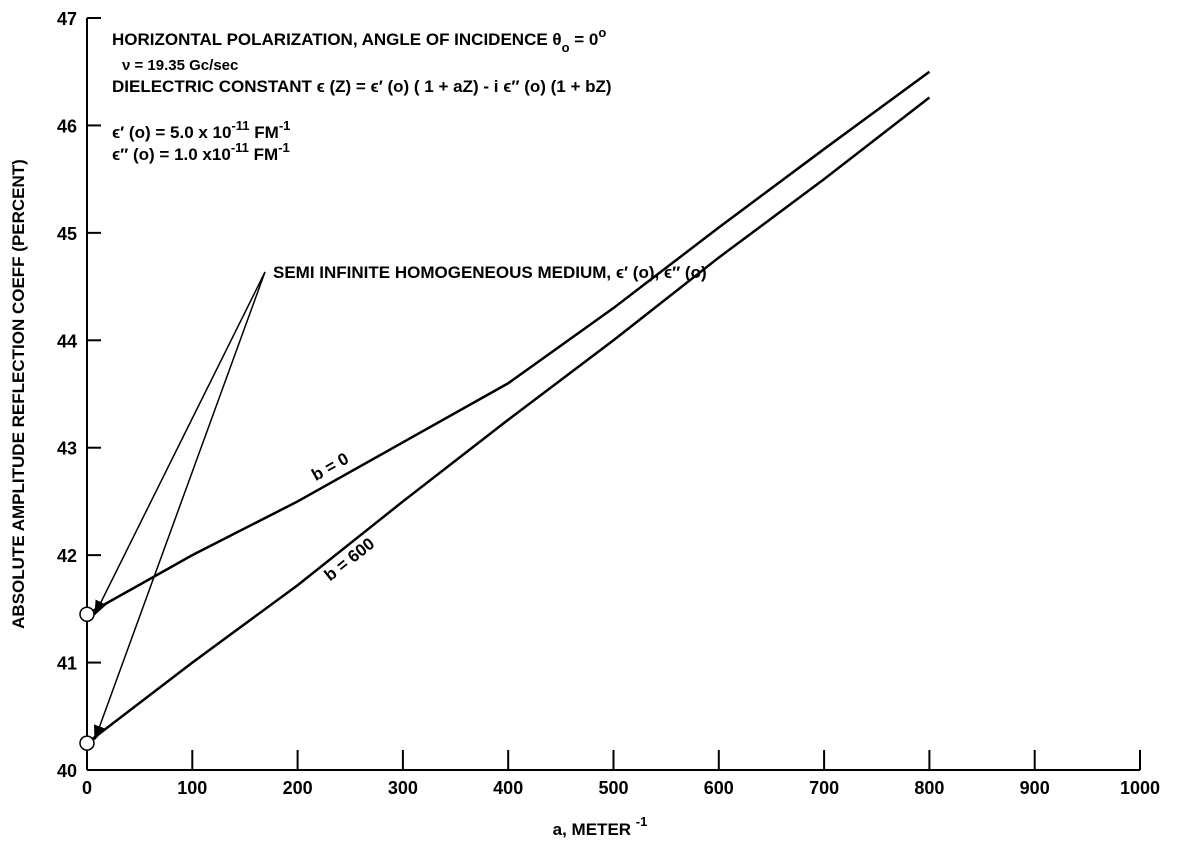  What do you see at coordinates (719, 788) in the screenshot?
I see `x-tick-label: 600` at bounding box center [719, 788].